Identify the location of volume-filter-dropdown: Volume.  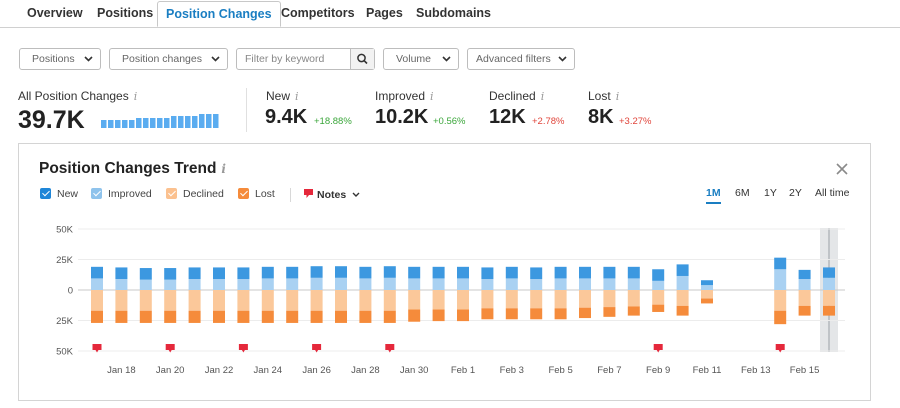
(421, 59).